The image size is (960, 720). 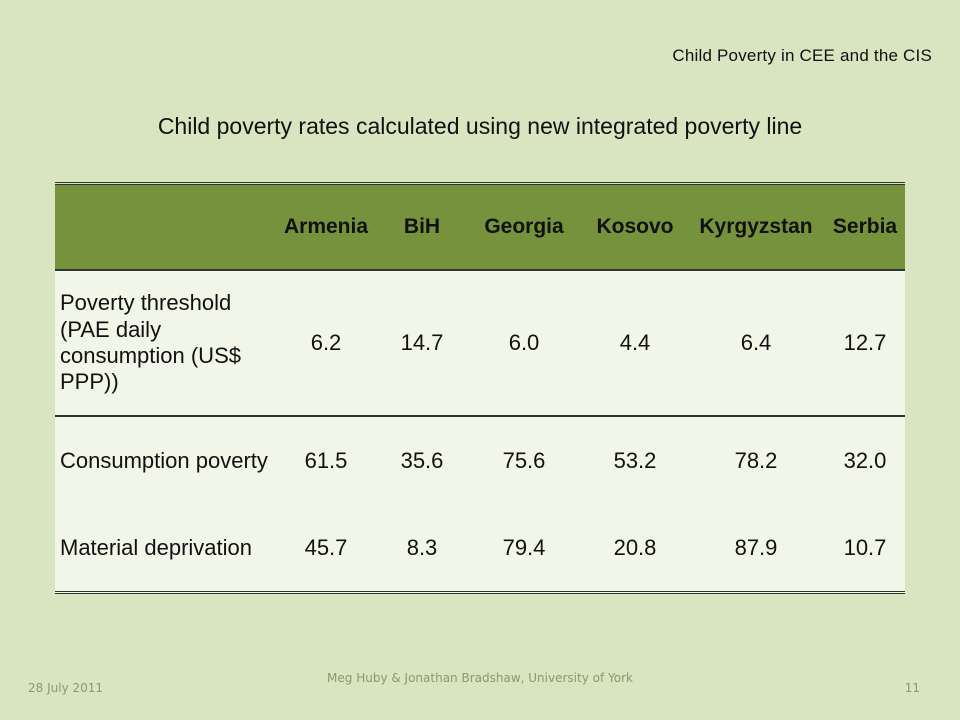 I want to click on table-cell: 6.2, so click(x=326, y=343).